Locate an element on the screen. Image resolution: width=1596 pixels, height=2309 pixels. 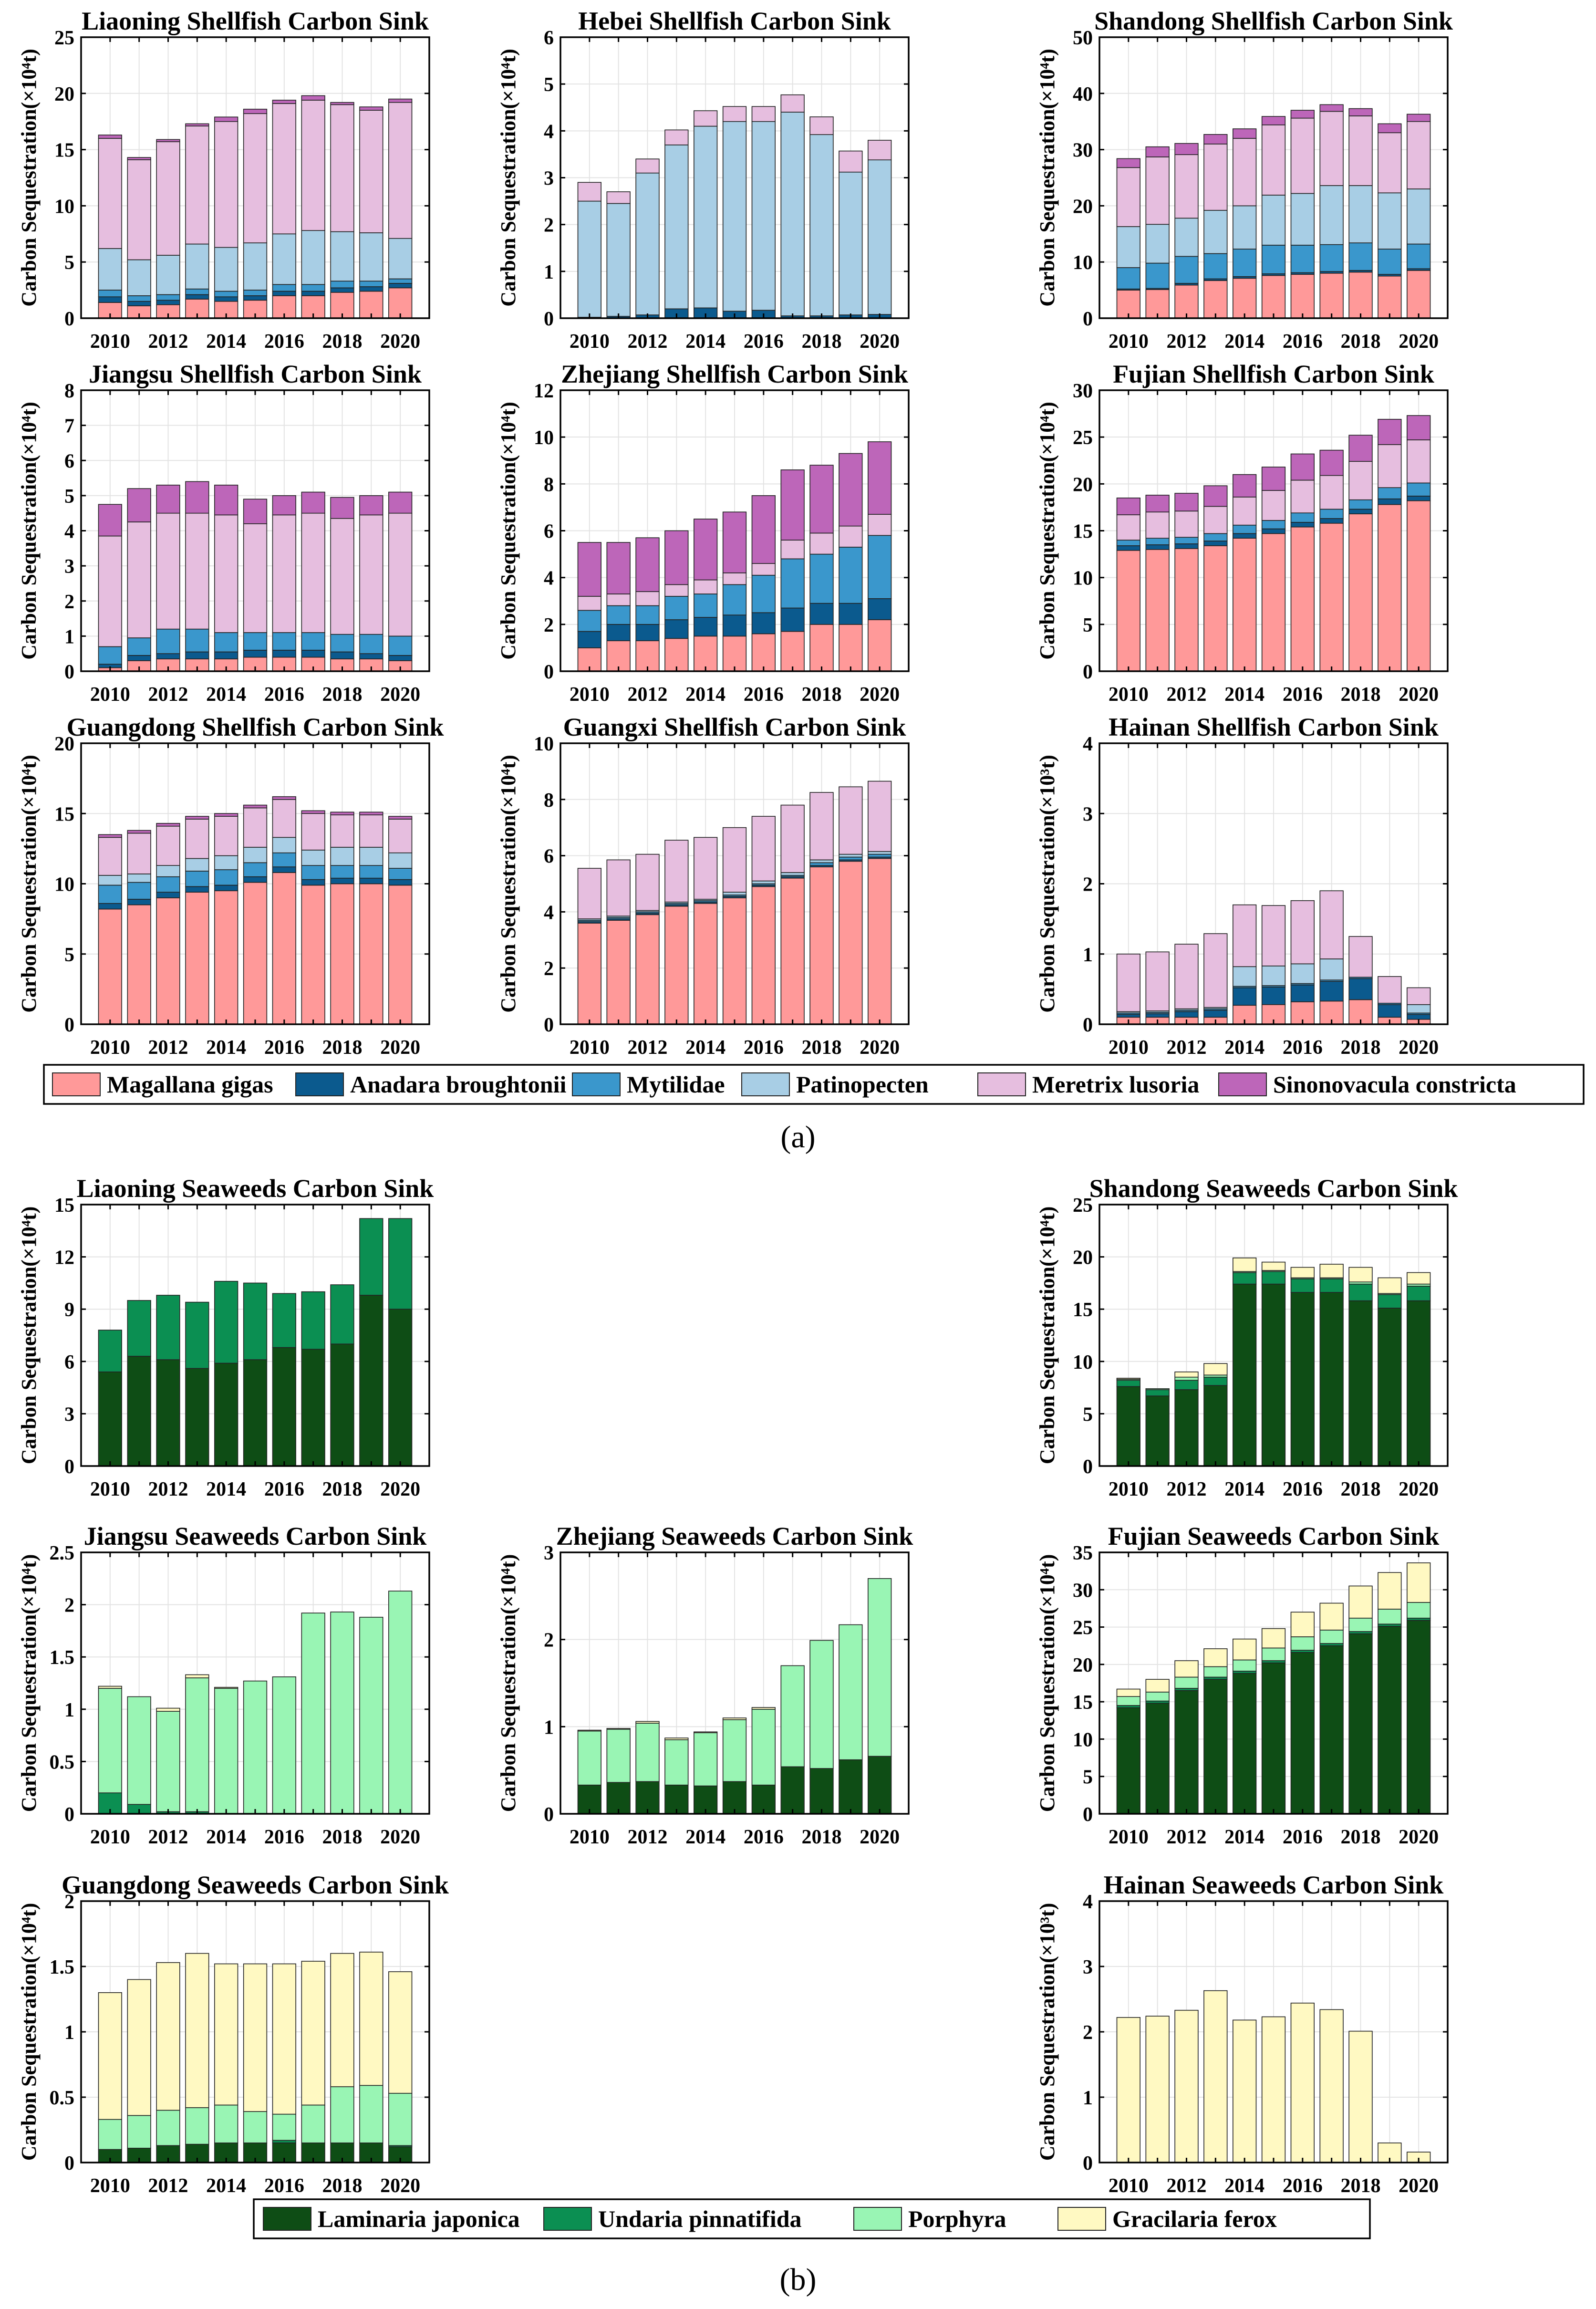
bar-meretrix-lusoria-2012 is located at coordinates (168, 845).